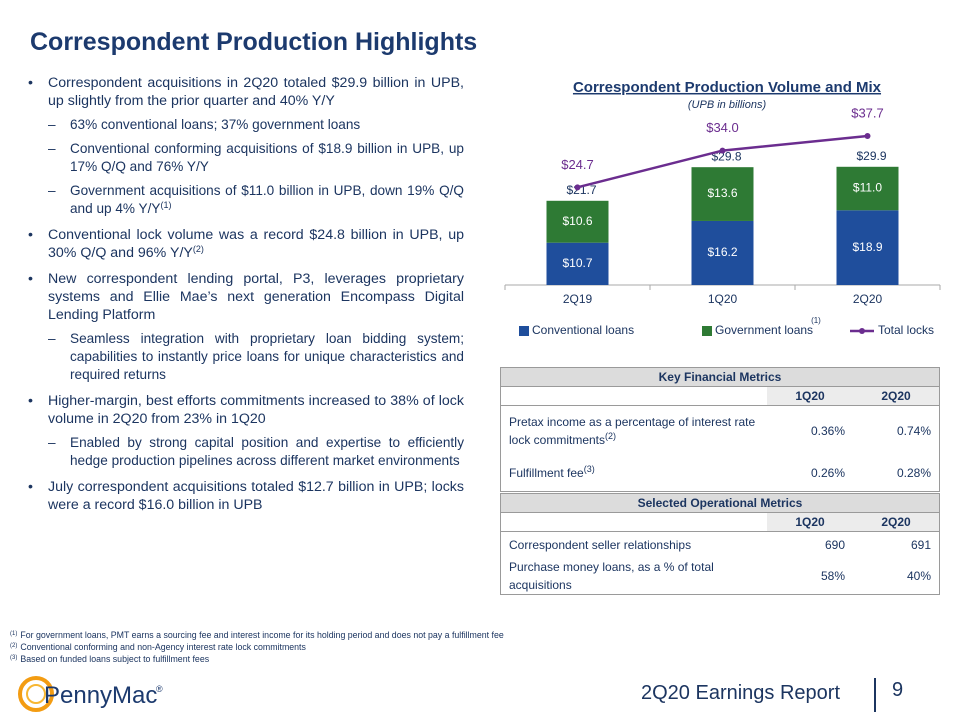  Describe the element at coordinates (14, 646) in the screenshot. I see `footnote-mark: (2)` at that location.